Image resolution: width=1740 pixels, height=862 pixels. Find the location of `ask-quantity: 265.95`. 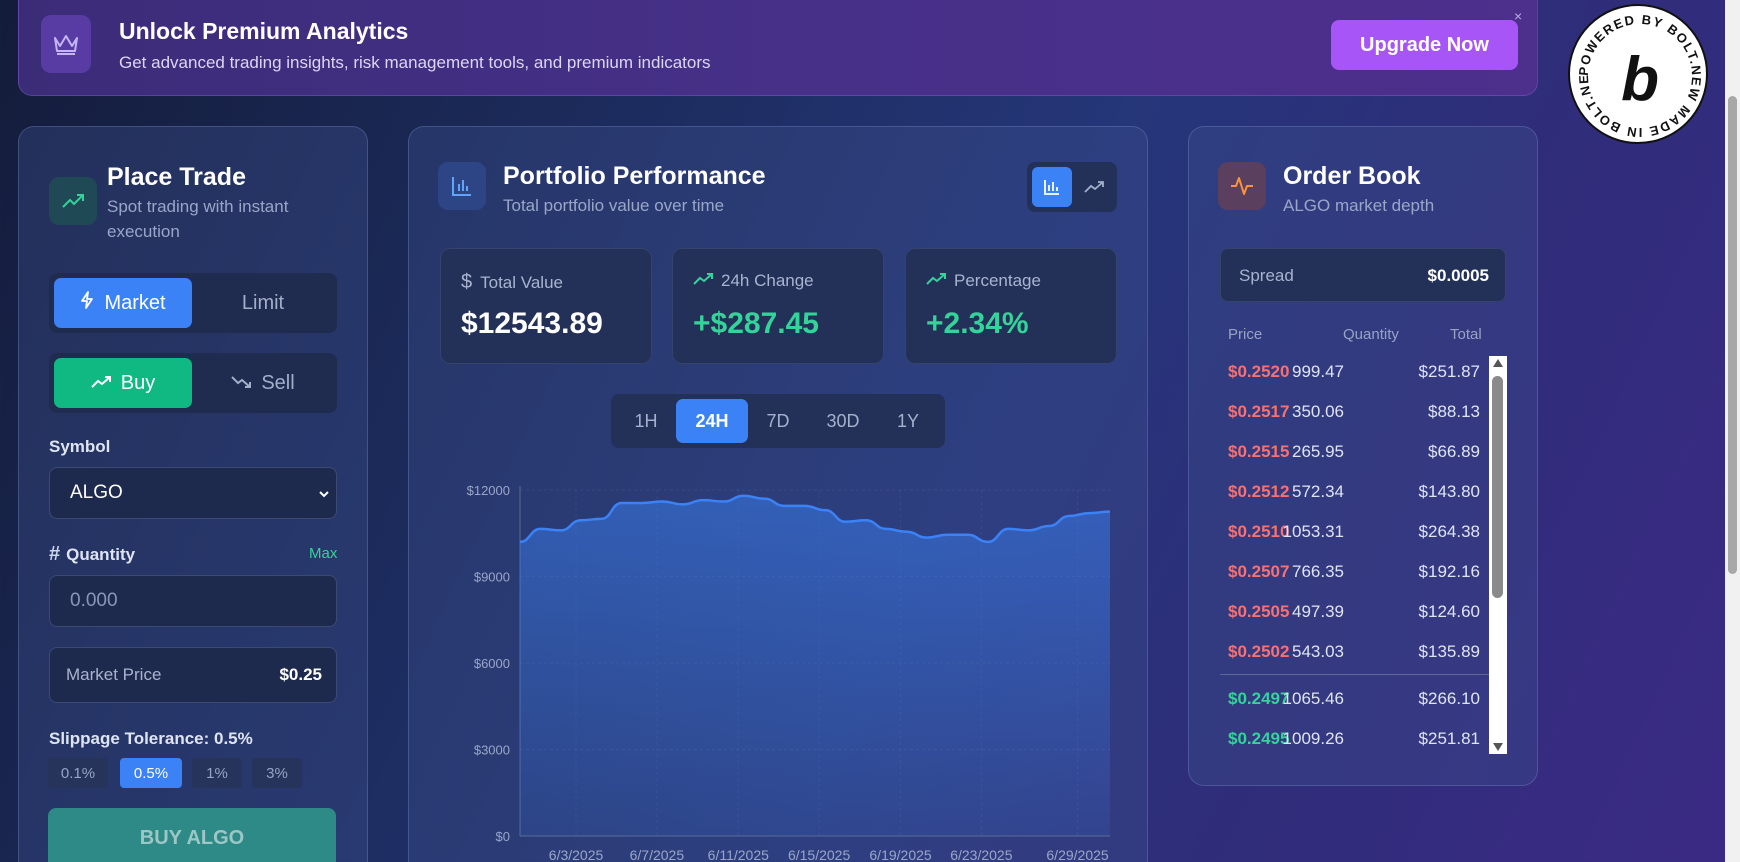

ask-quantity: 265.95 is located at coordinates (1318, 451).